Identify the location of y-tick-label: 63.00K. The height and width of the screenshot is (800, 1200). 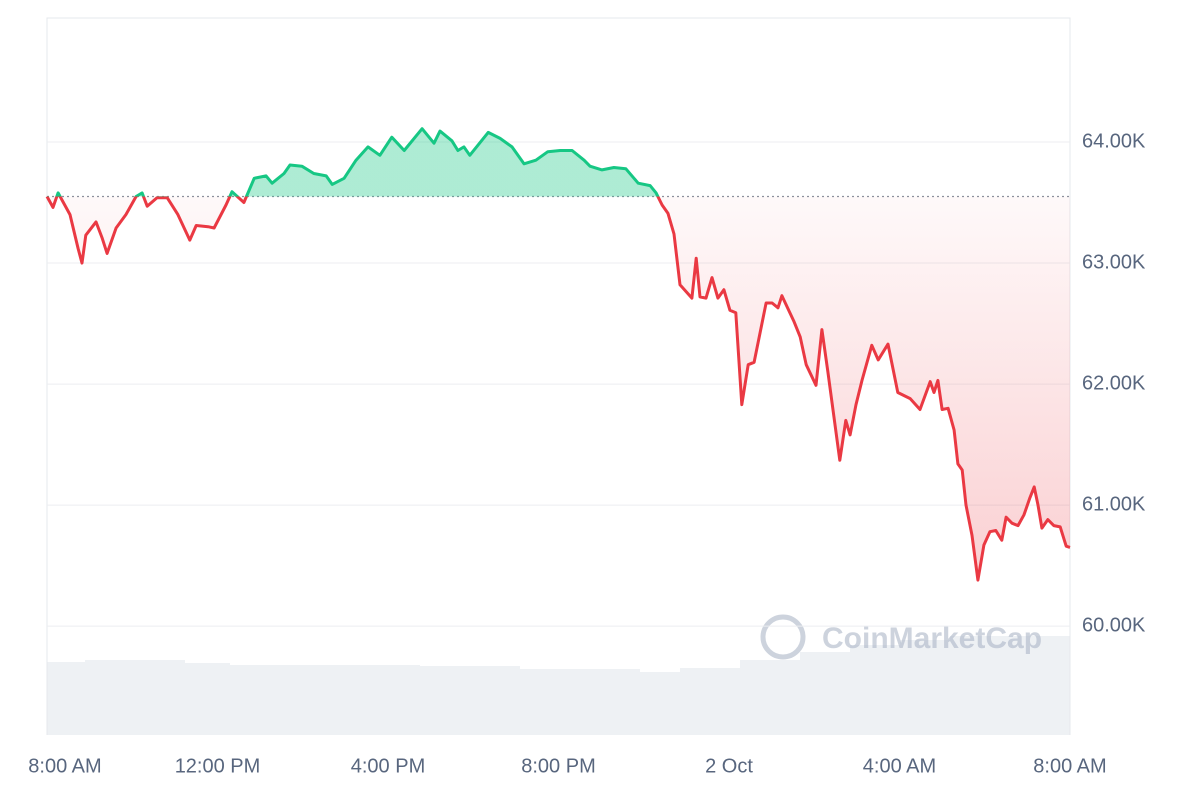
(1114, 262).